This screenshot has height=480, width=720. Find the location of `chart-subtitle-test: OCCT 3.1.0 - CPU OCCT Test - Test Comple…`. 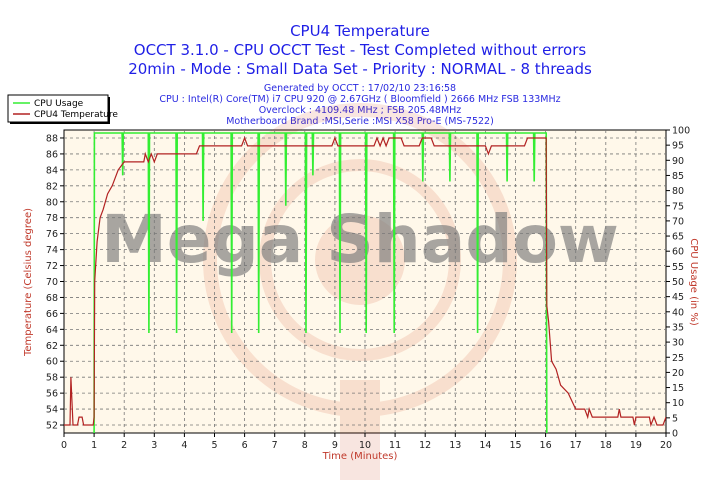

chart-subtitle-test: OCCT 3.1.0 - CPU OCCT Test - Test Comple… is located at coordinates (360, 50).